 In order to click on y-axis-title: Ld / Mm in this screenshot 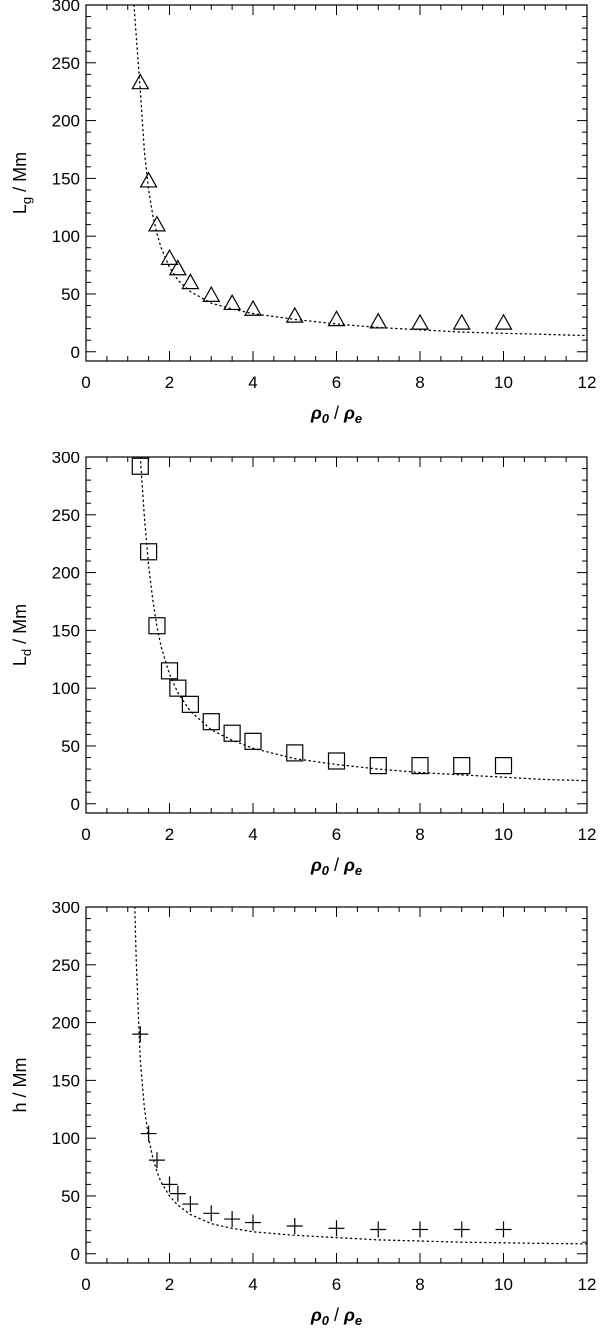, I will do `click(22, 635)`.